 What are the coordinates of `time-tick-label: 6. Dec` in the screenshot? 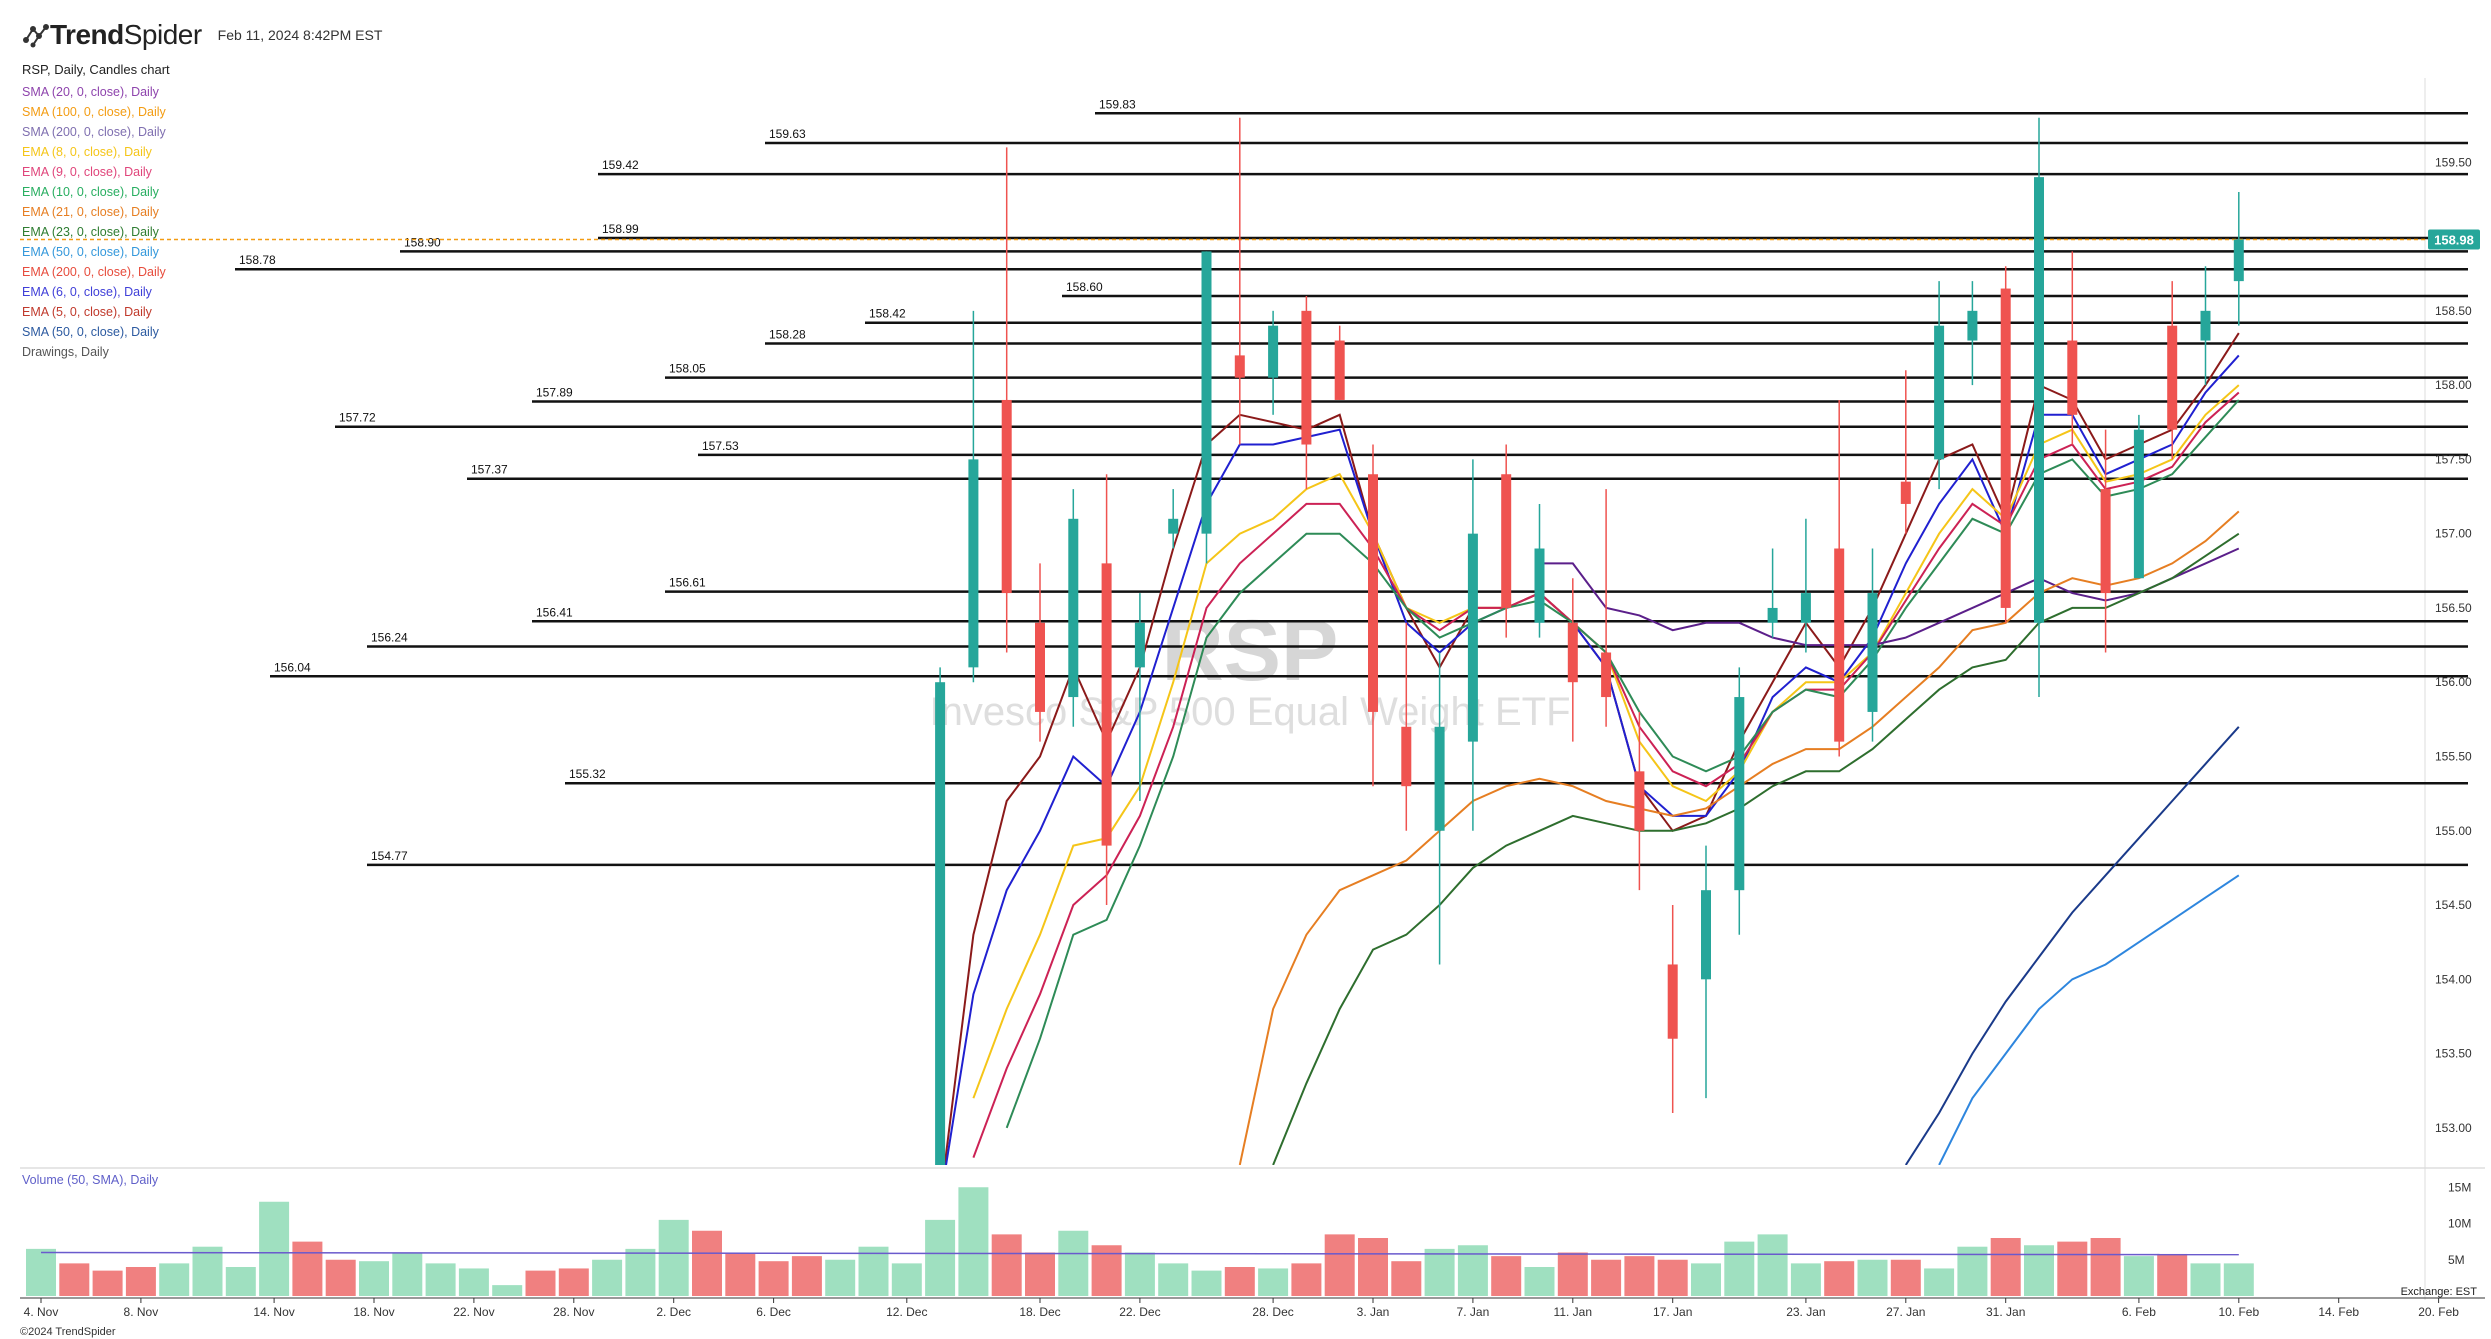 It's located at (773, 1312).